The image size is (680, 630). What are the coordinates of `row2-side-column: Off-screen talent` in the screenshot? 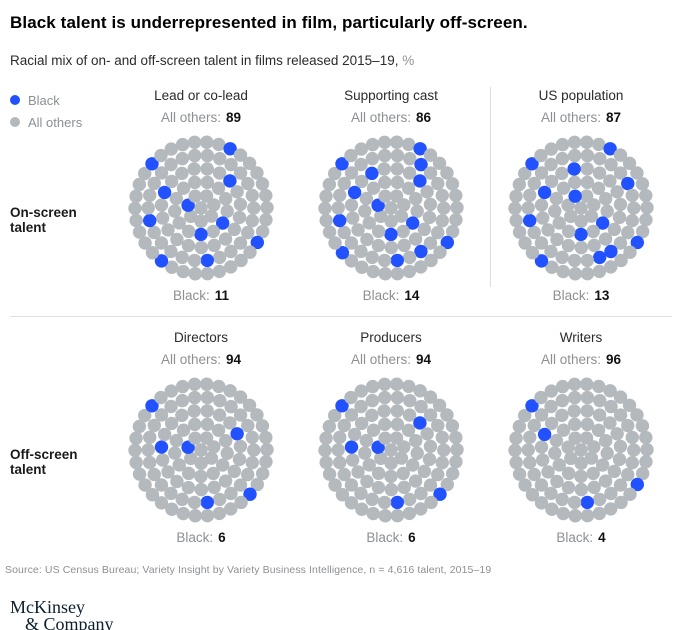 It's located at (58, 437).